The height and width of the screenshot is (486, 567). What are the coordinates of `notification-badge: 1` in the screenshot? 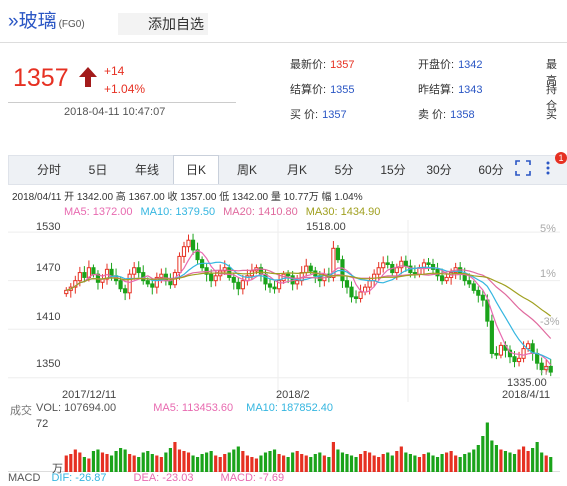 It's located at (561, 158).